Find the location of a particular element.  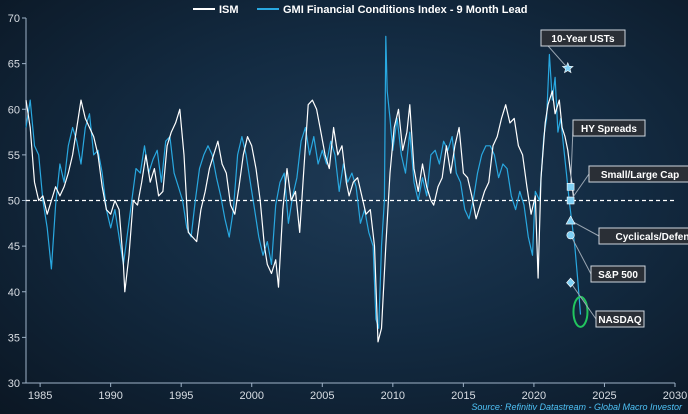

annotation-label: NASDAQ is located at coordinates (620, 320).